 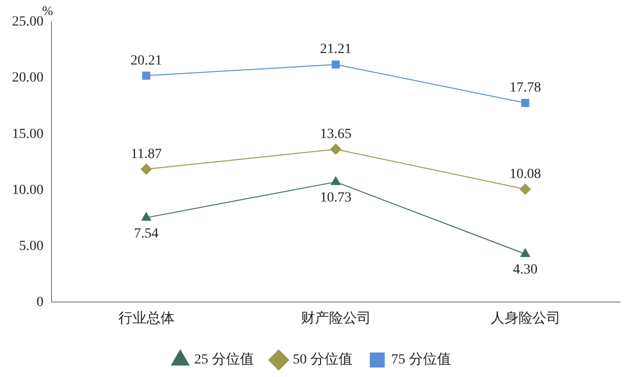 I want to click on y-tick-label: 20.00, so click(x=28, y=78).